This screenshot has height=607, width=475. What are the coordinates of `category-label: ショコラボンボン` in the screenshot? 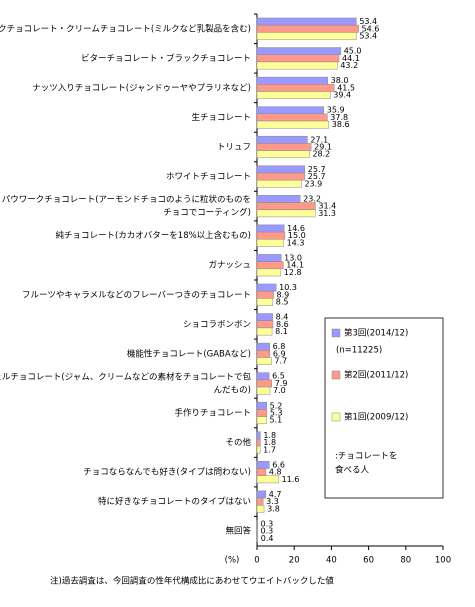 It's located at (217, 325).